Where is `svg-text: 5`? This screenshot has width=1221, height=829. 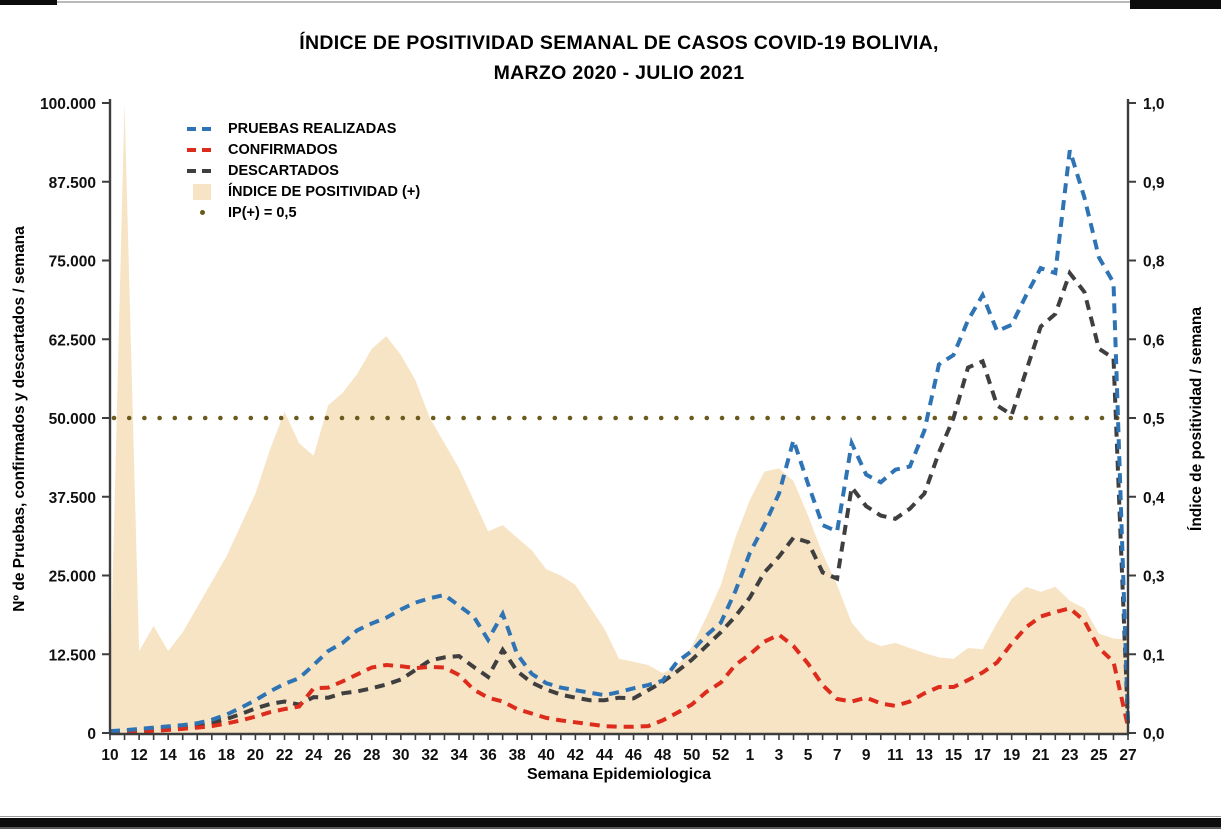 svg-text: 5 is located at coordinates (808, 755).